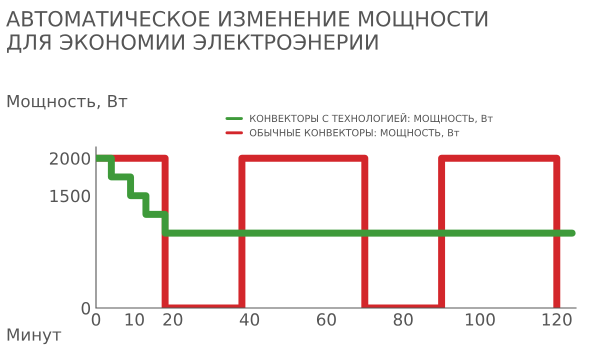  Describe the element at coordinates (135, 319) in the screenshot. I see `x-tick-label: 10` at that location.